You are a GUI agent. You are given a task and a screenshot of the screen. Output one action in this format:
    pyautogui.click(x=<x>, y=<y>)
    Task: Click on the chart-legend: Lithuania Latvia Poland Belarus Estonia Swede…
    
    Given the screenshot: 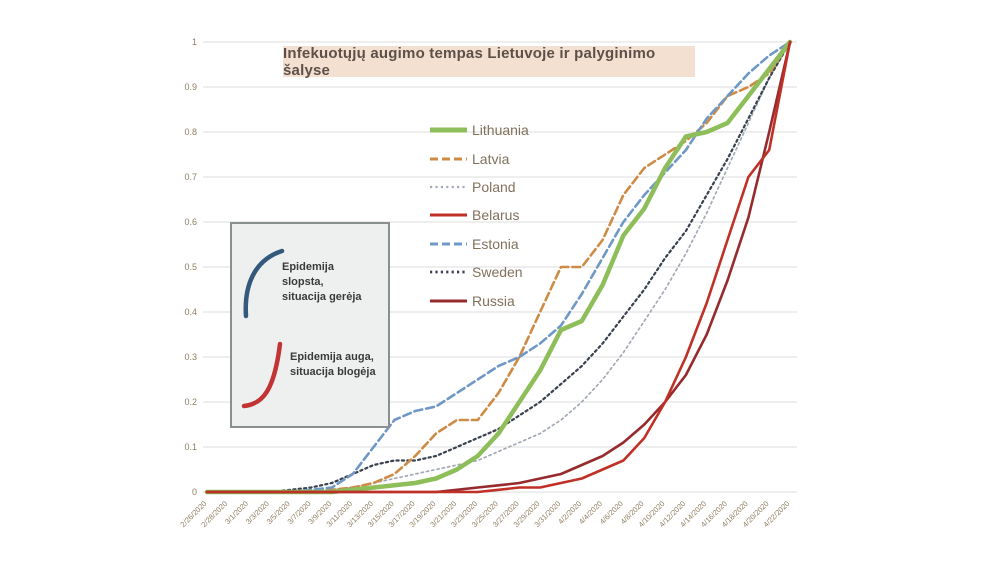 What is the action you would take?
    pyautogui.click(x=479, y=215)
    